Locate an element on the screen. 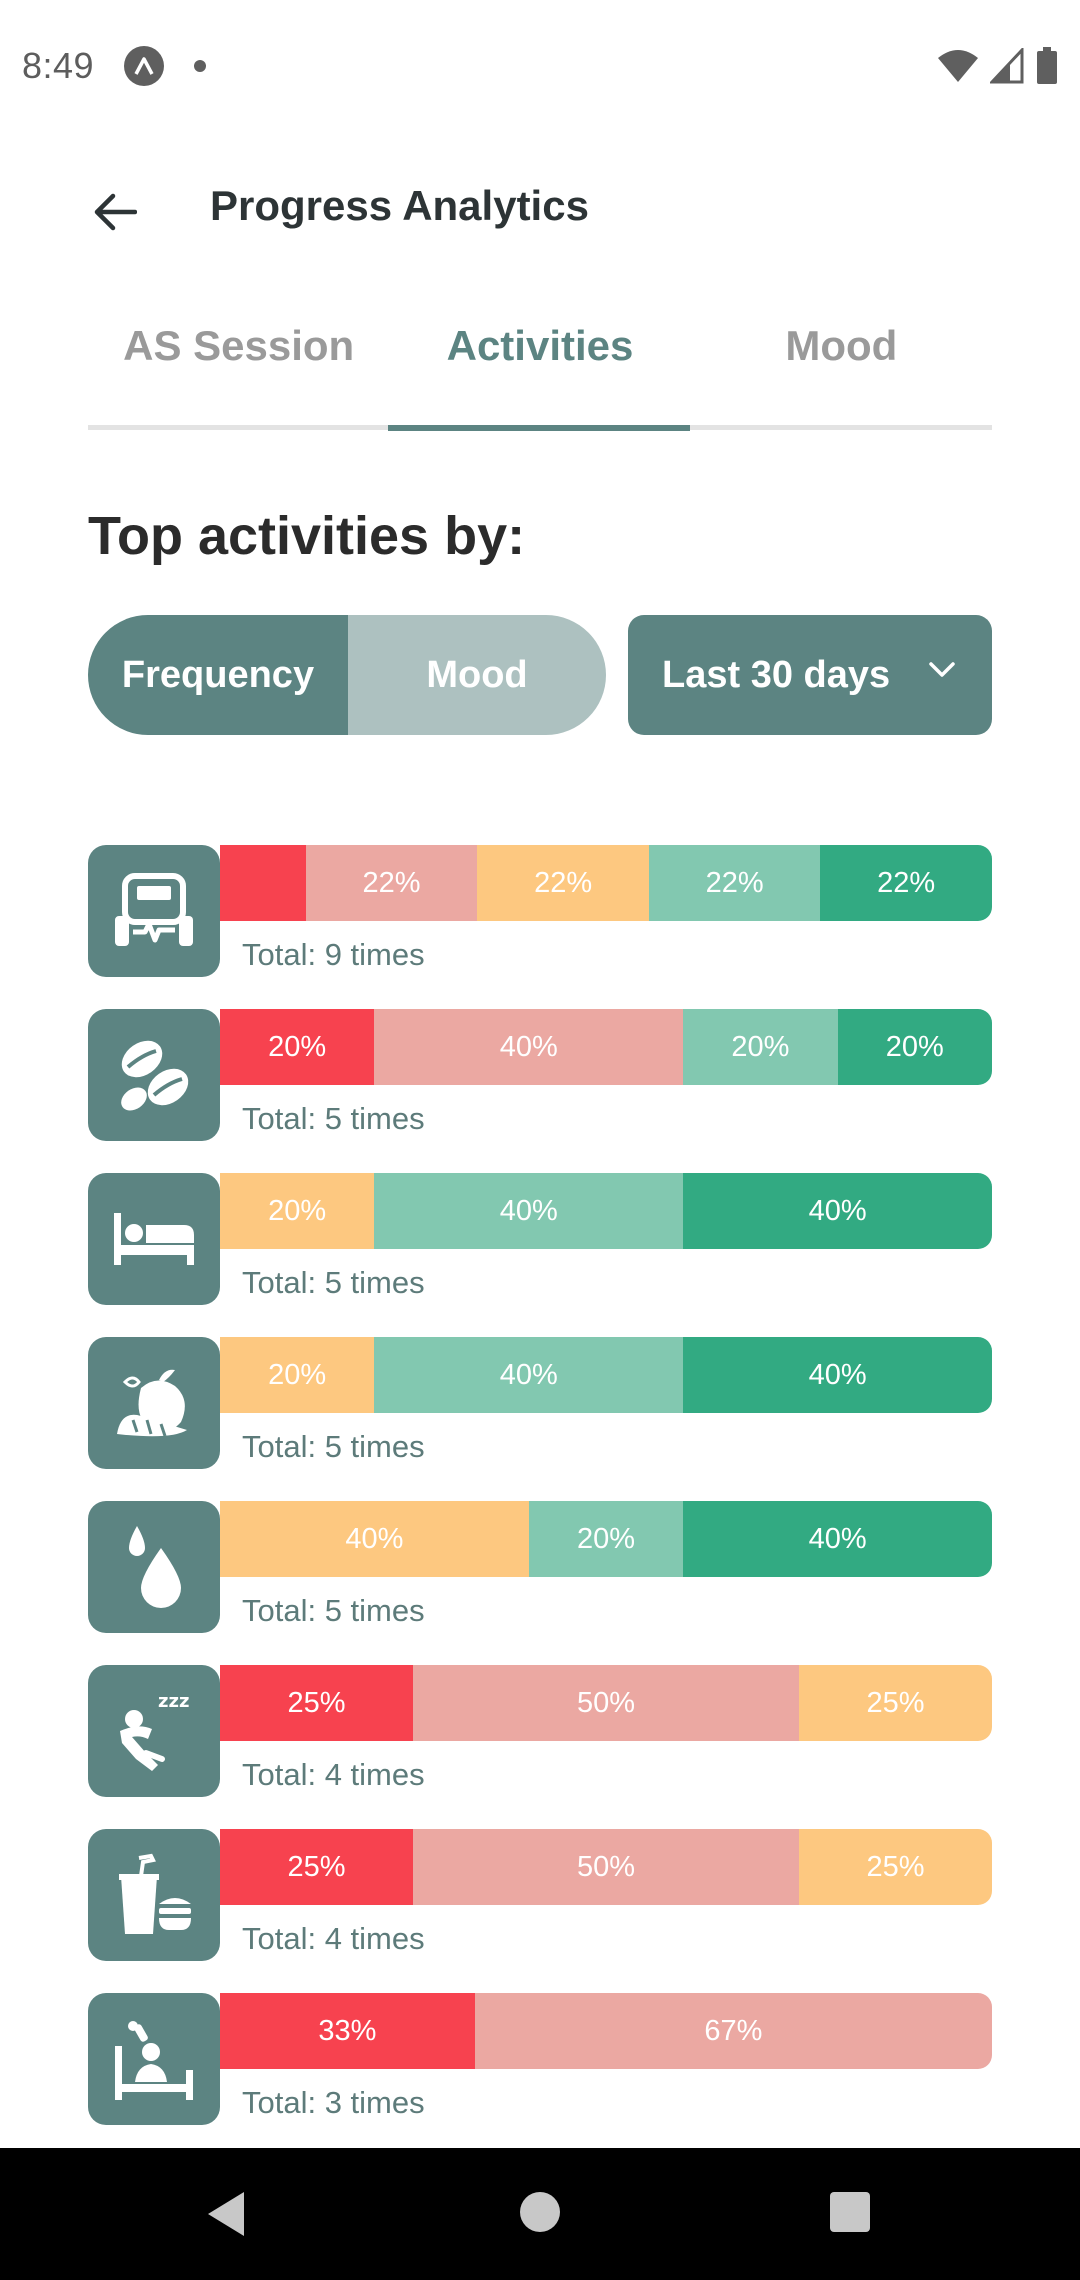 The width and height of the screenshot is (1080, 2280). nav-home-icon is located at coordinates (540, 2212).